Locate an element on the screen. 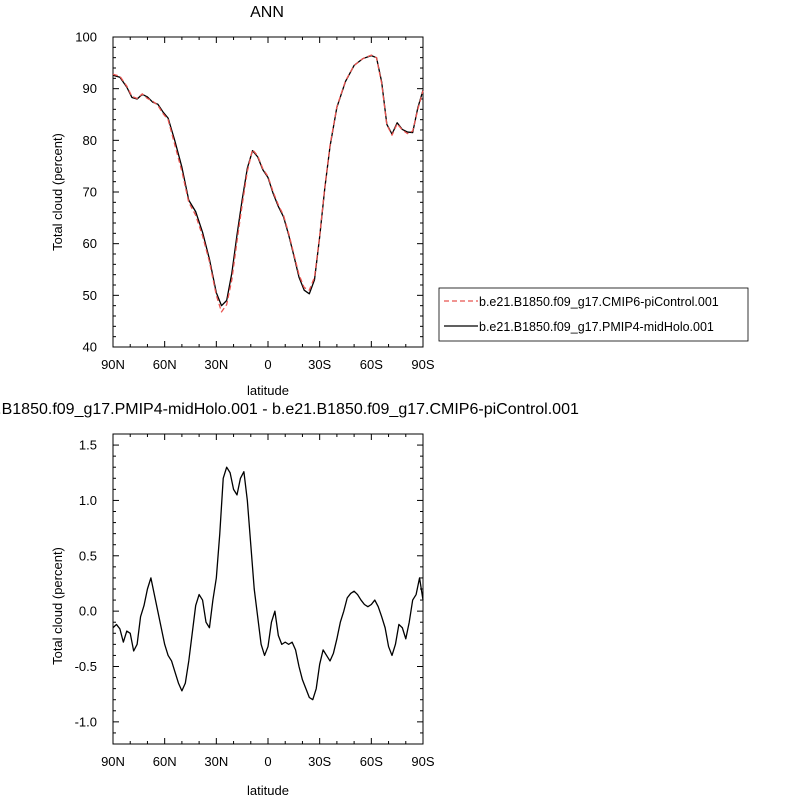  top-x-axis-label: latitude is located at coordinates (268, 390).